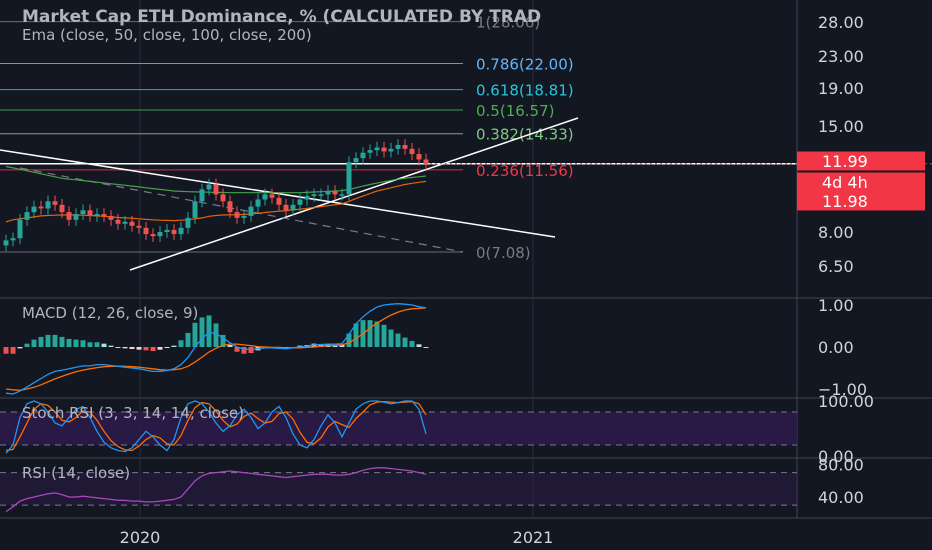  I want to click on macd-pane, so click(216, 349).